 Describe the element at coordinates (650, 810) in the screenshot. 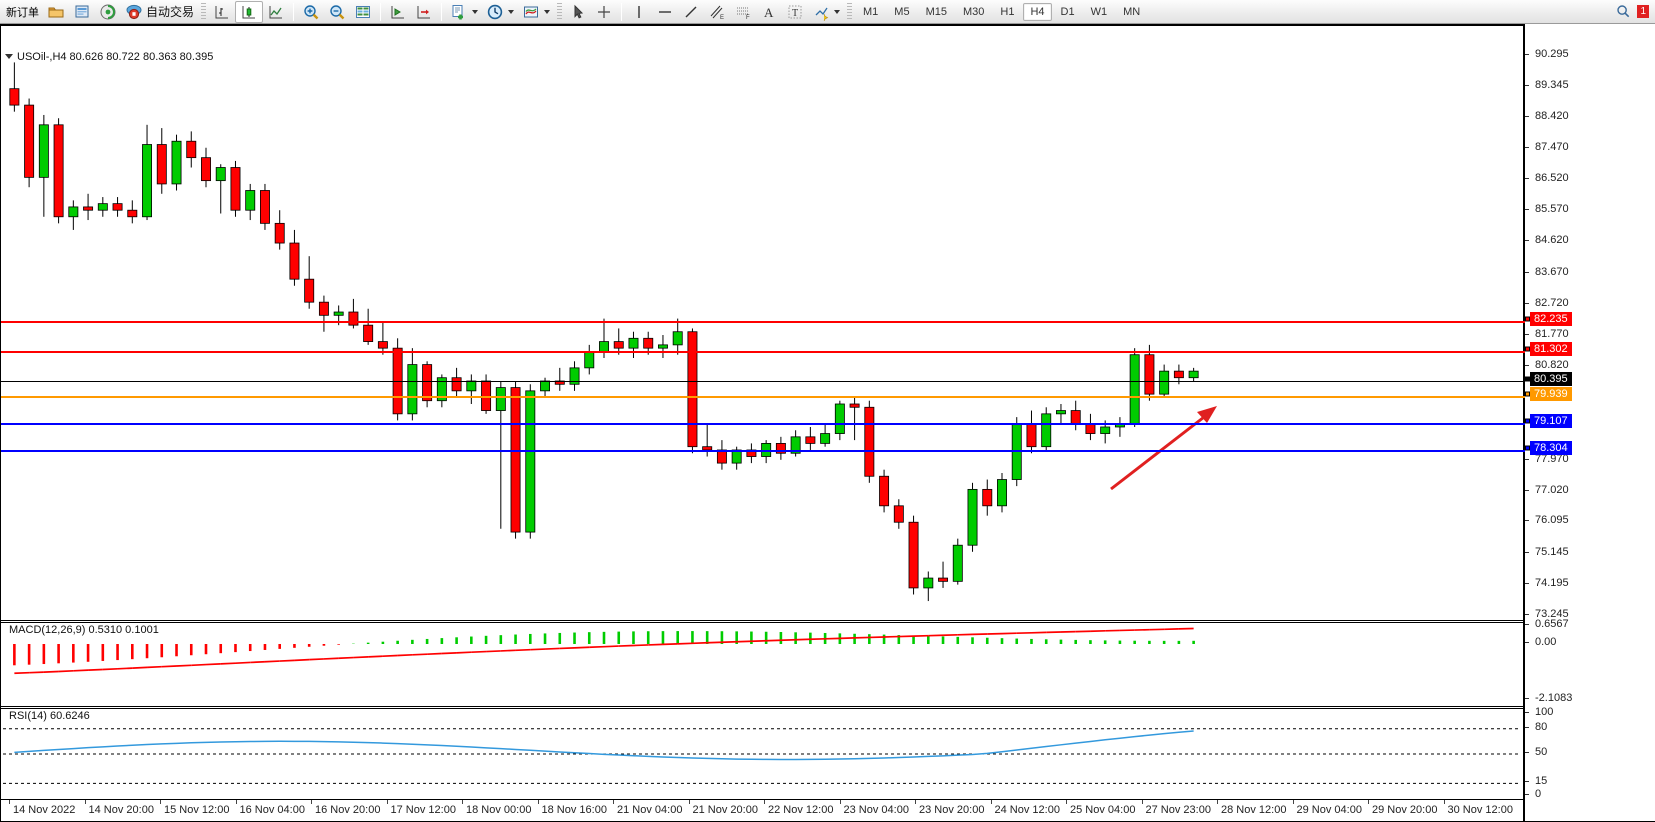

I see `time-tick-label: 21 Nov 04:00` at that location.